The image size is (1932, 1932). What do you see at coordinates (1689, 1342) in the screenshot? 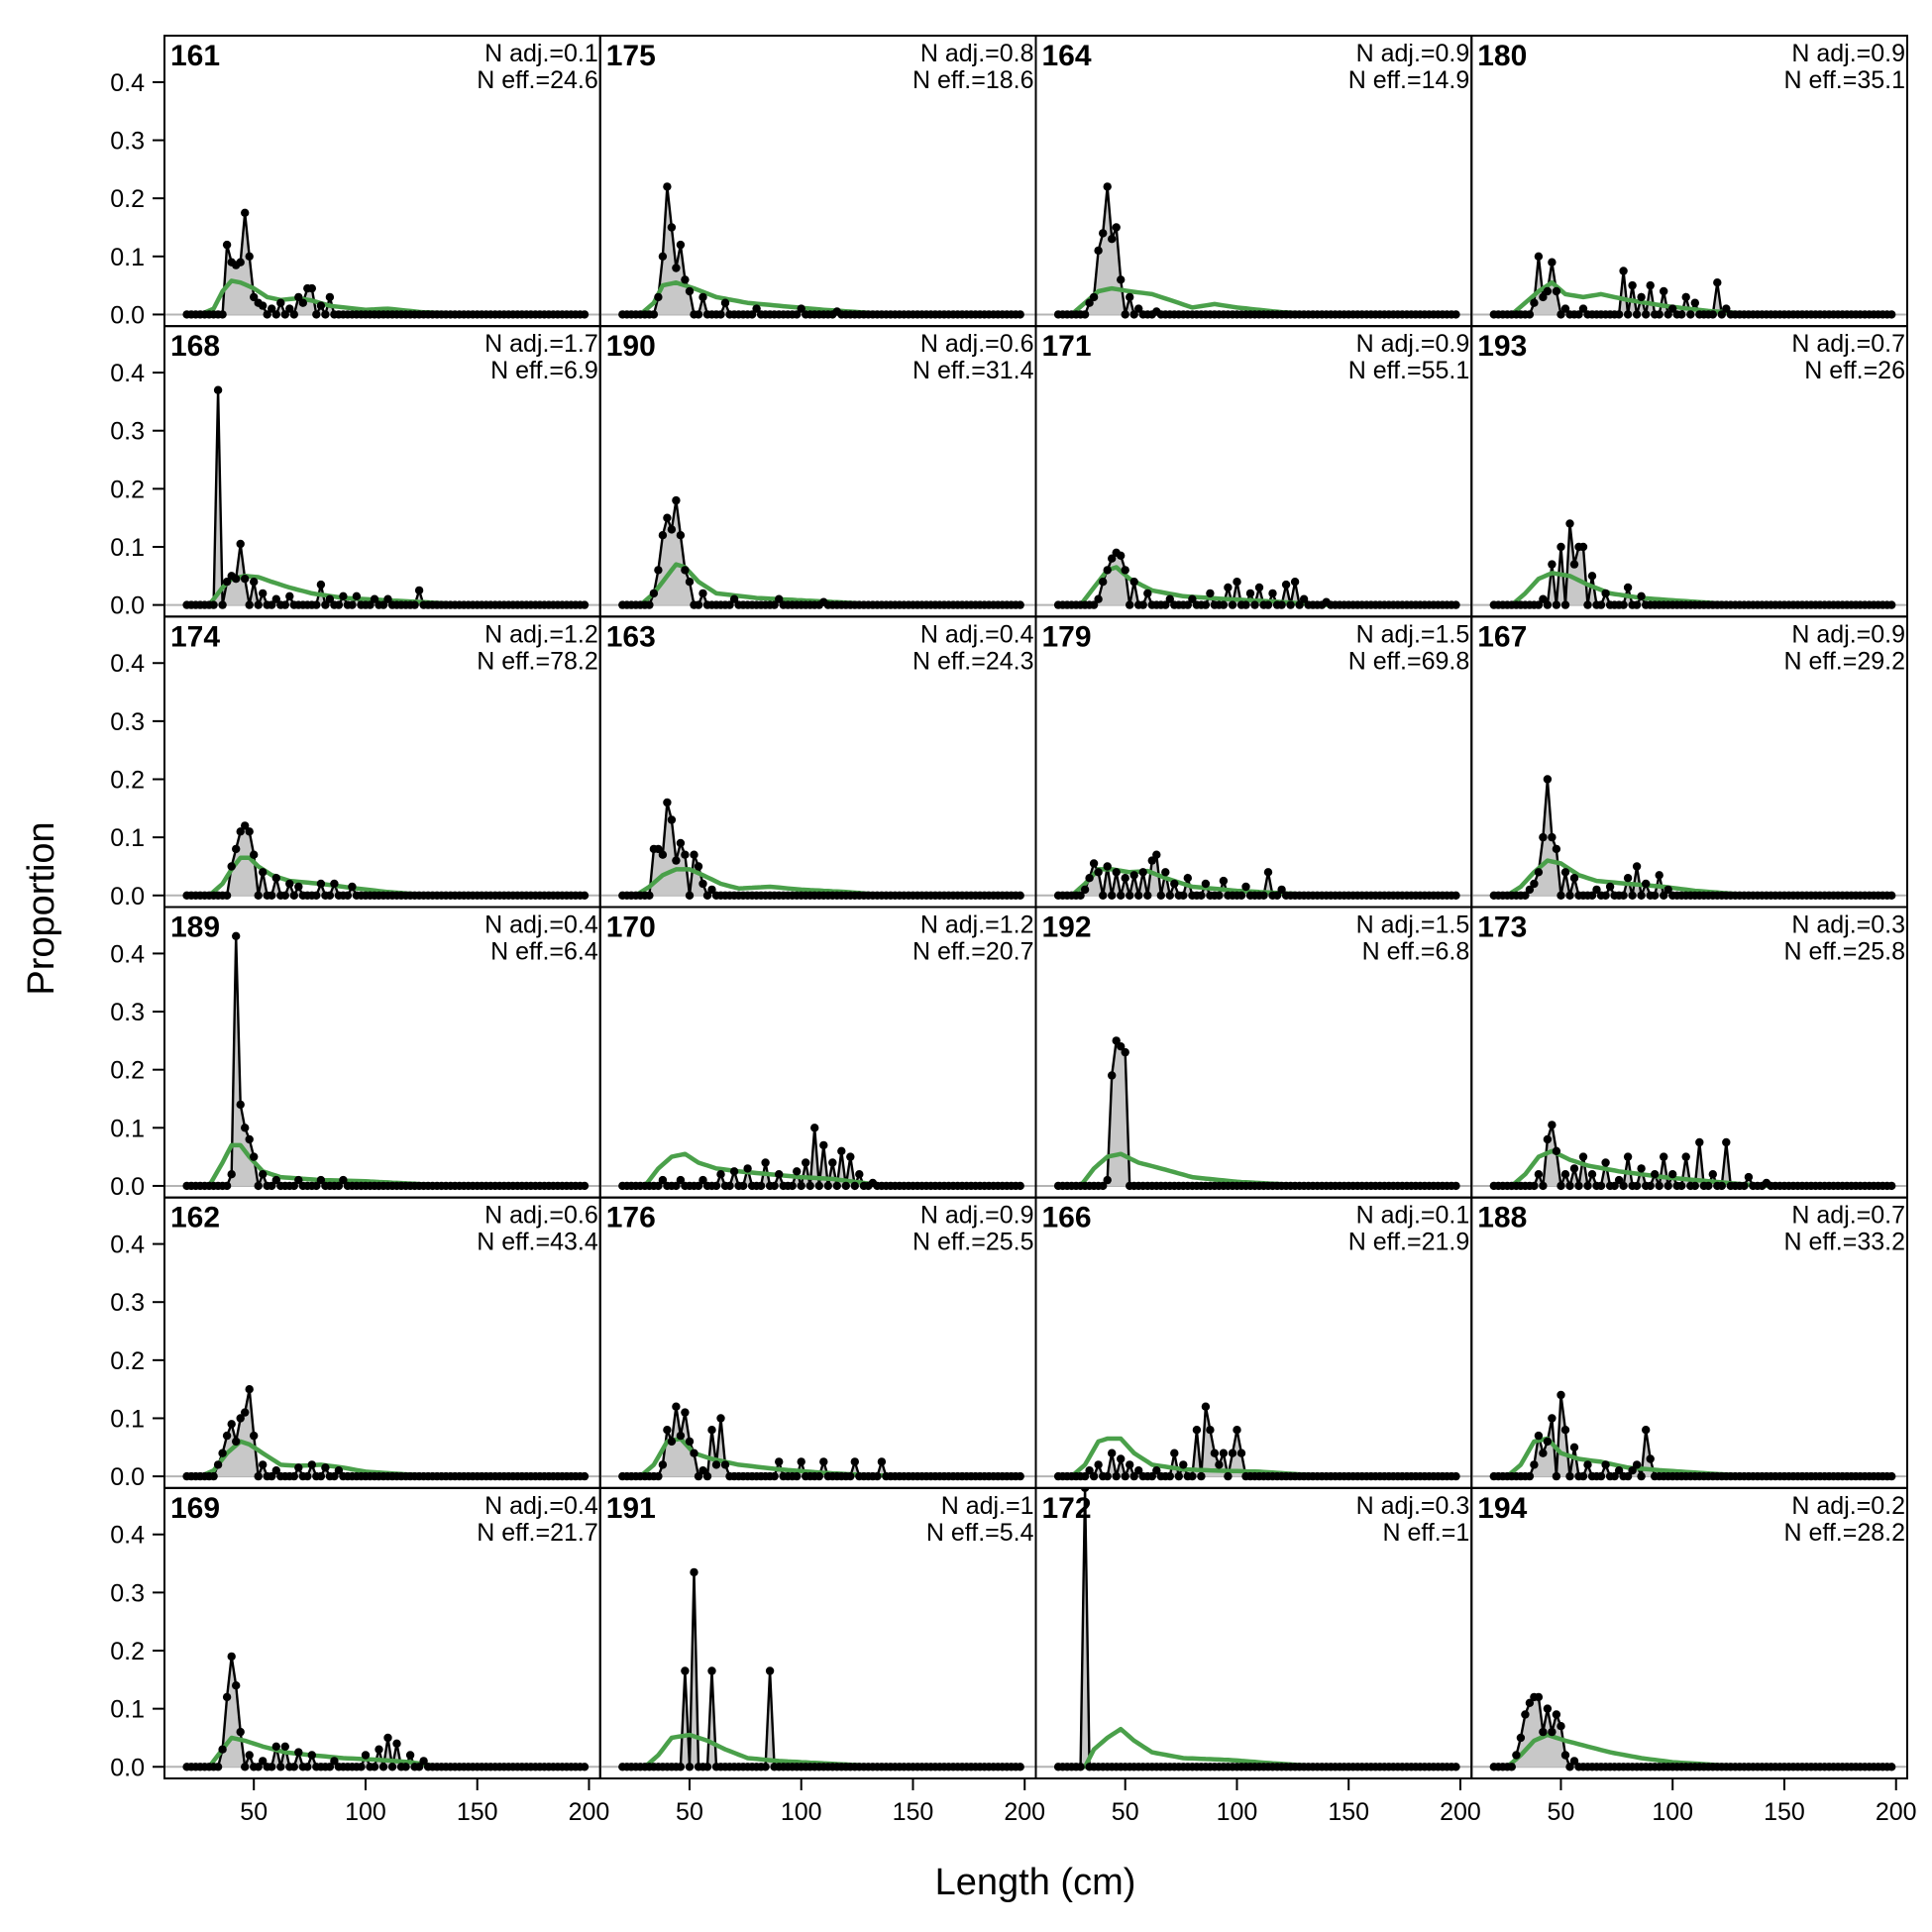
I see `panel-188: 188 N adj.=0.7N eff.=33.2` at bounding box center [1689, 1342].